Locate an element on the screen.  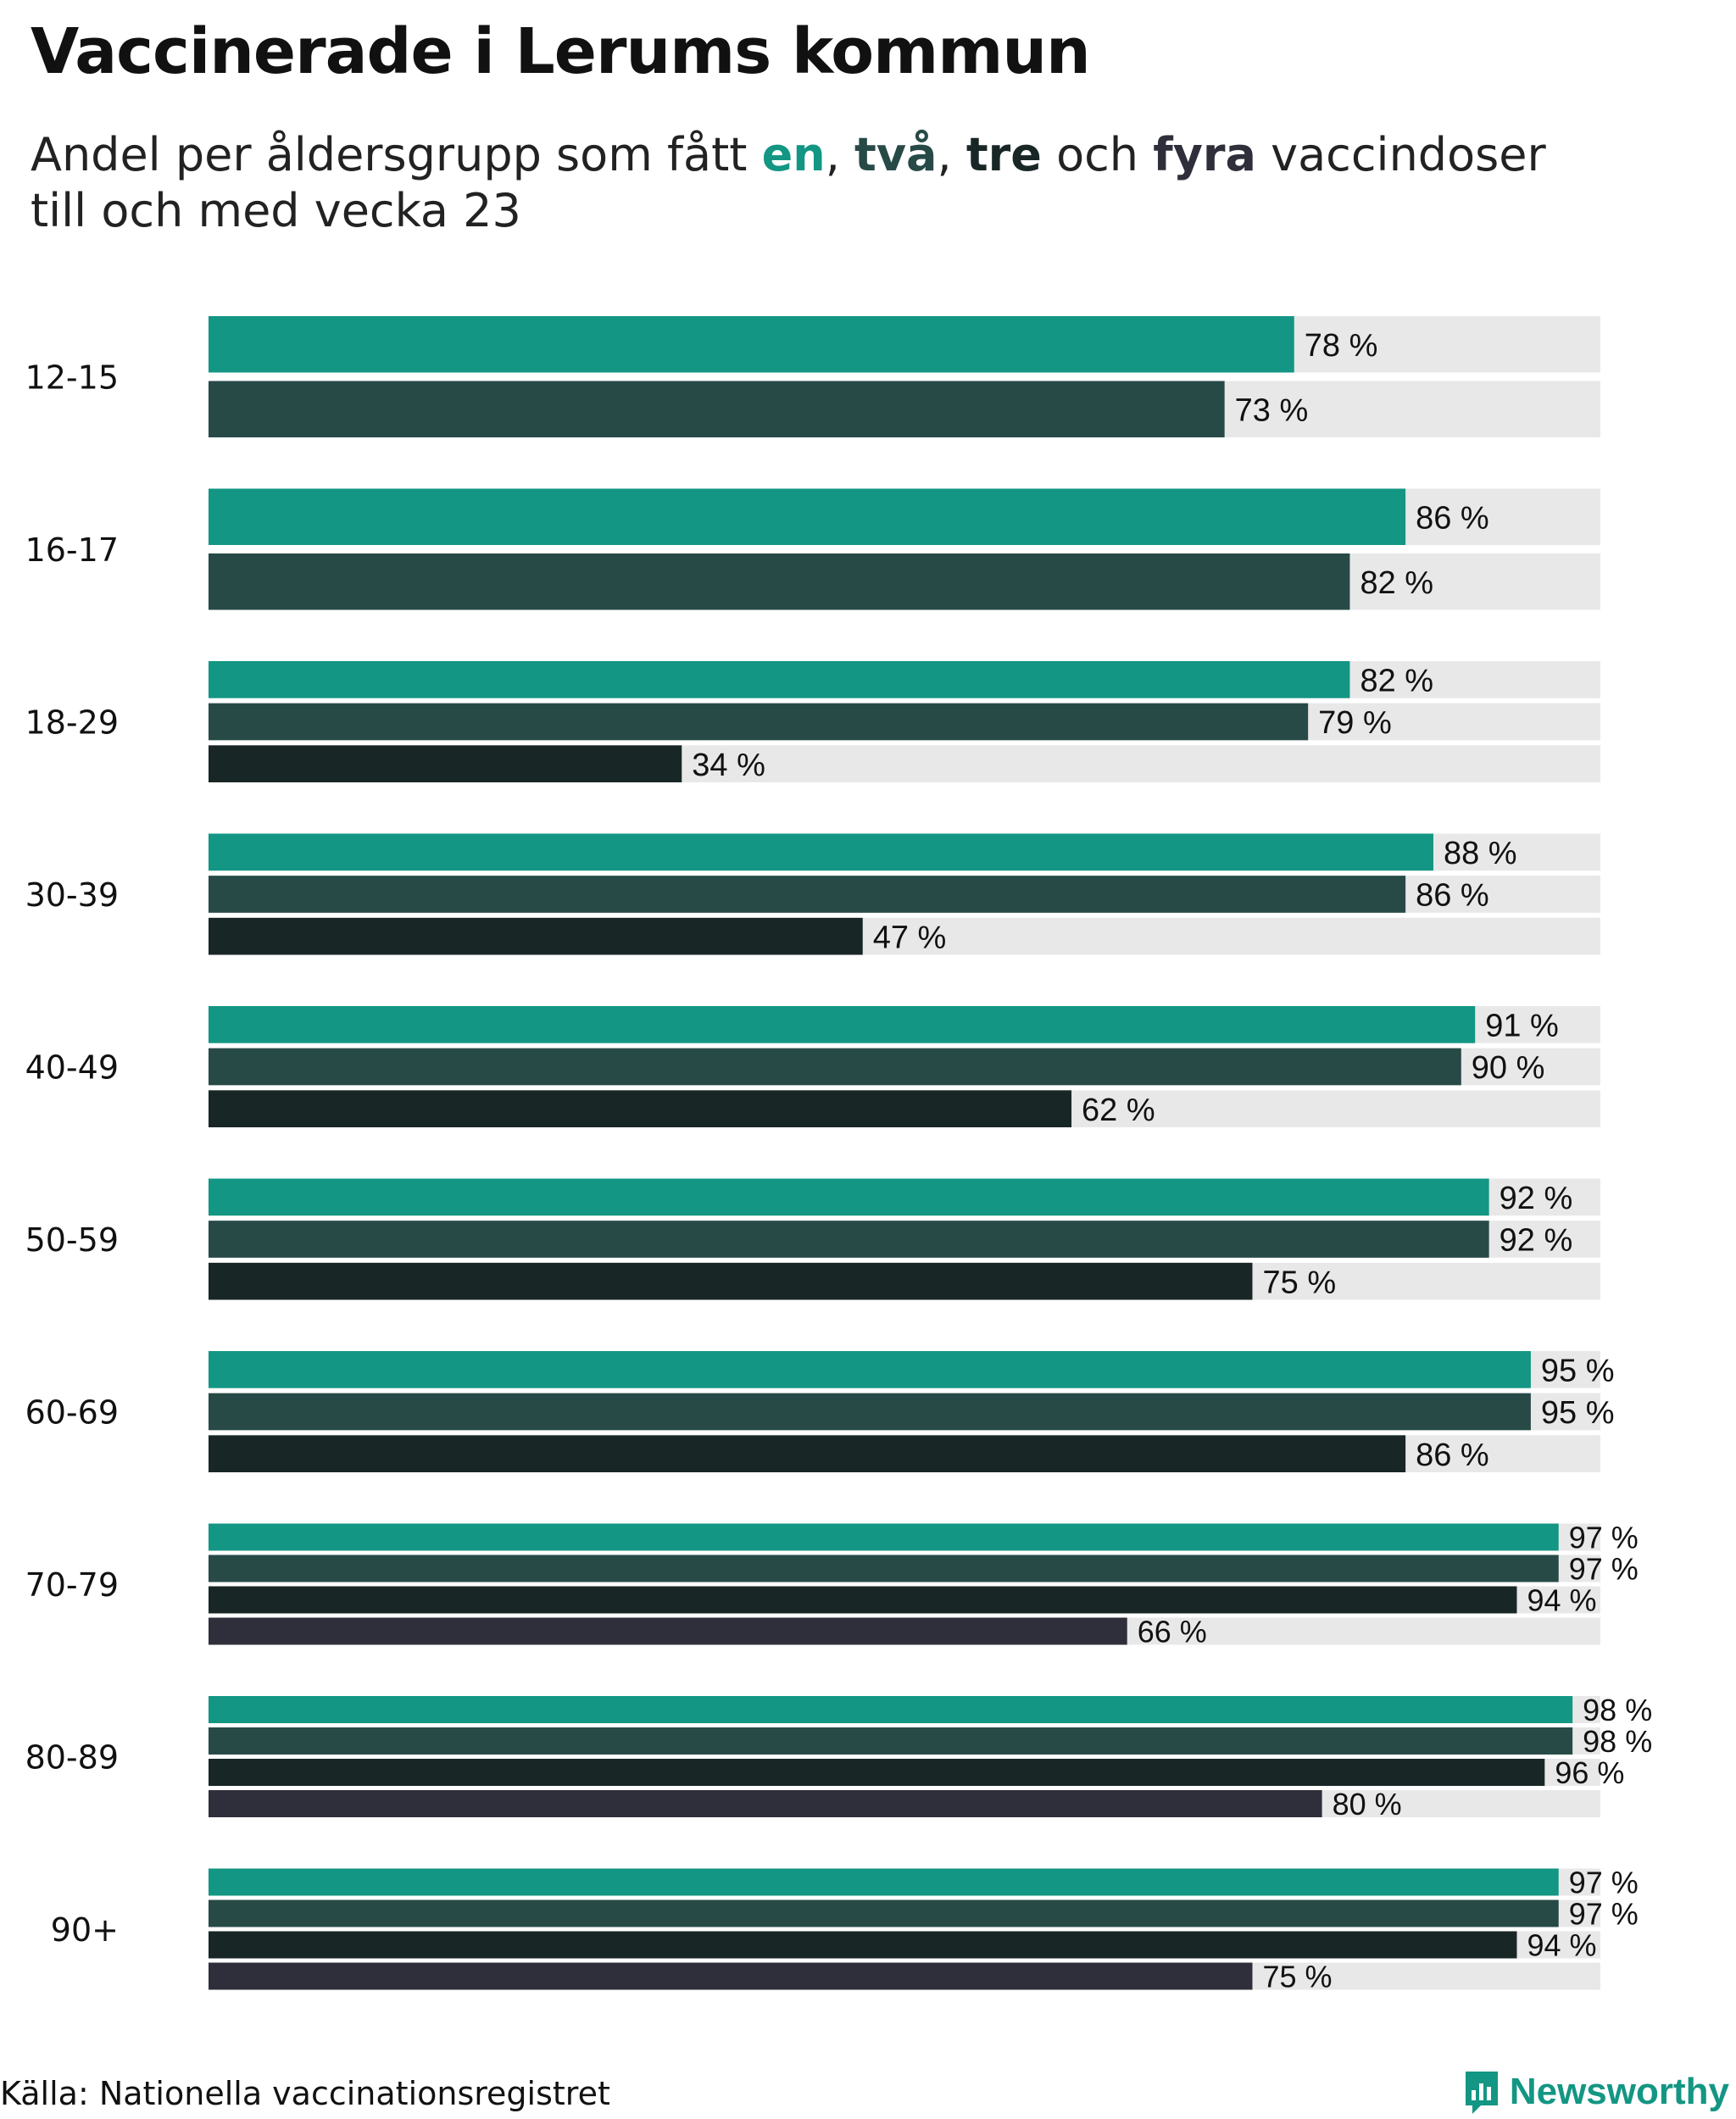
value-label: 79 % is located at coordinates (1355, 723).